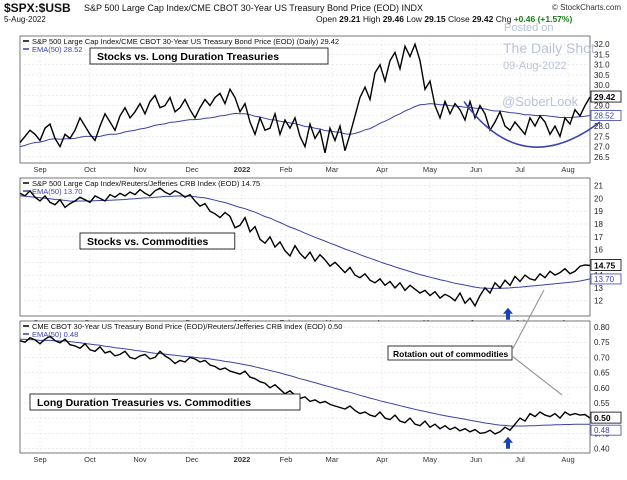 This screenshot has width=627, height=480. Describe the element at coordinates (475, 342) in the screenshot. I see `annotation-callout: Rotation out of commodities` at that location.